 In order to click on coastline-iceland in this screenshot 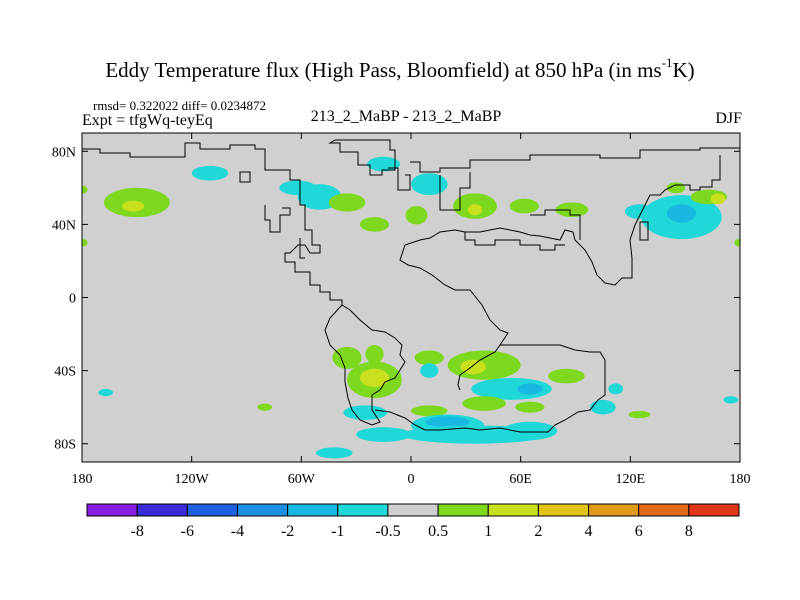, I will do `click(399, 179)`.